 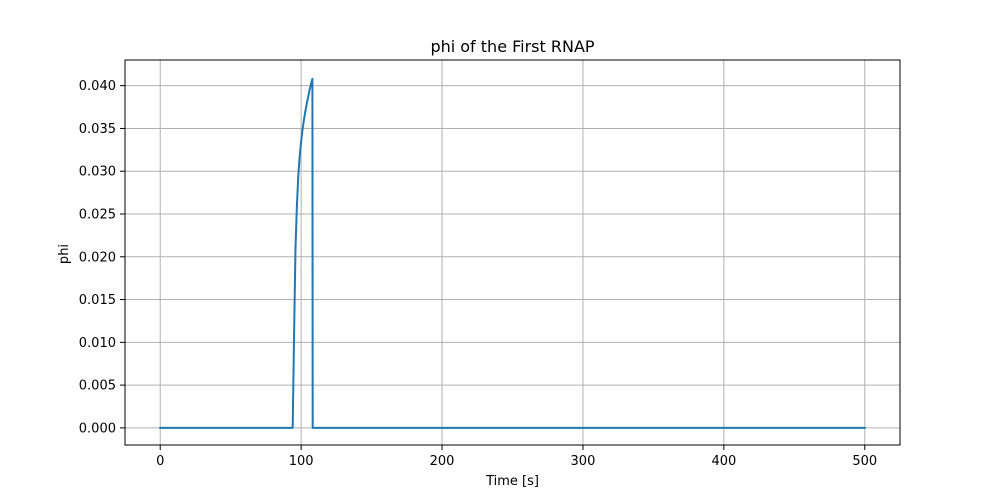 I want to click on y-tick-label: 0.015, so click(x=97, y=300).